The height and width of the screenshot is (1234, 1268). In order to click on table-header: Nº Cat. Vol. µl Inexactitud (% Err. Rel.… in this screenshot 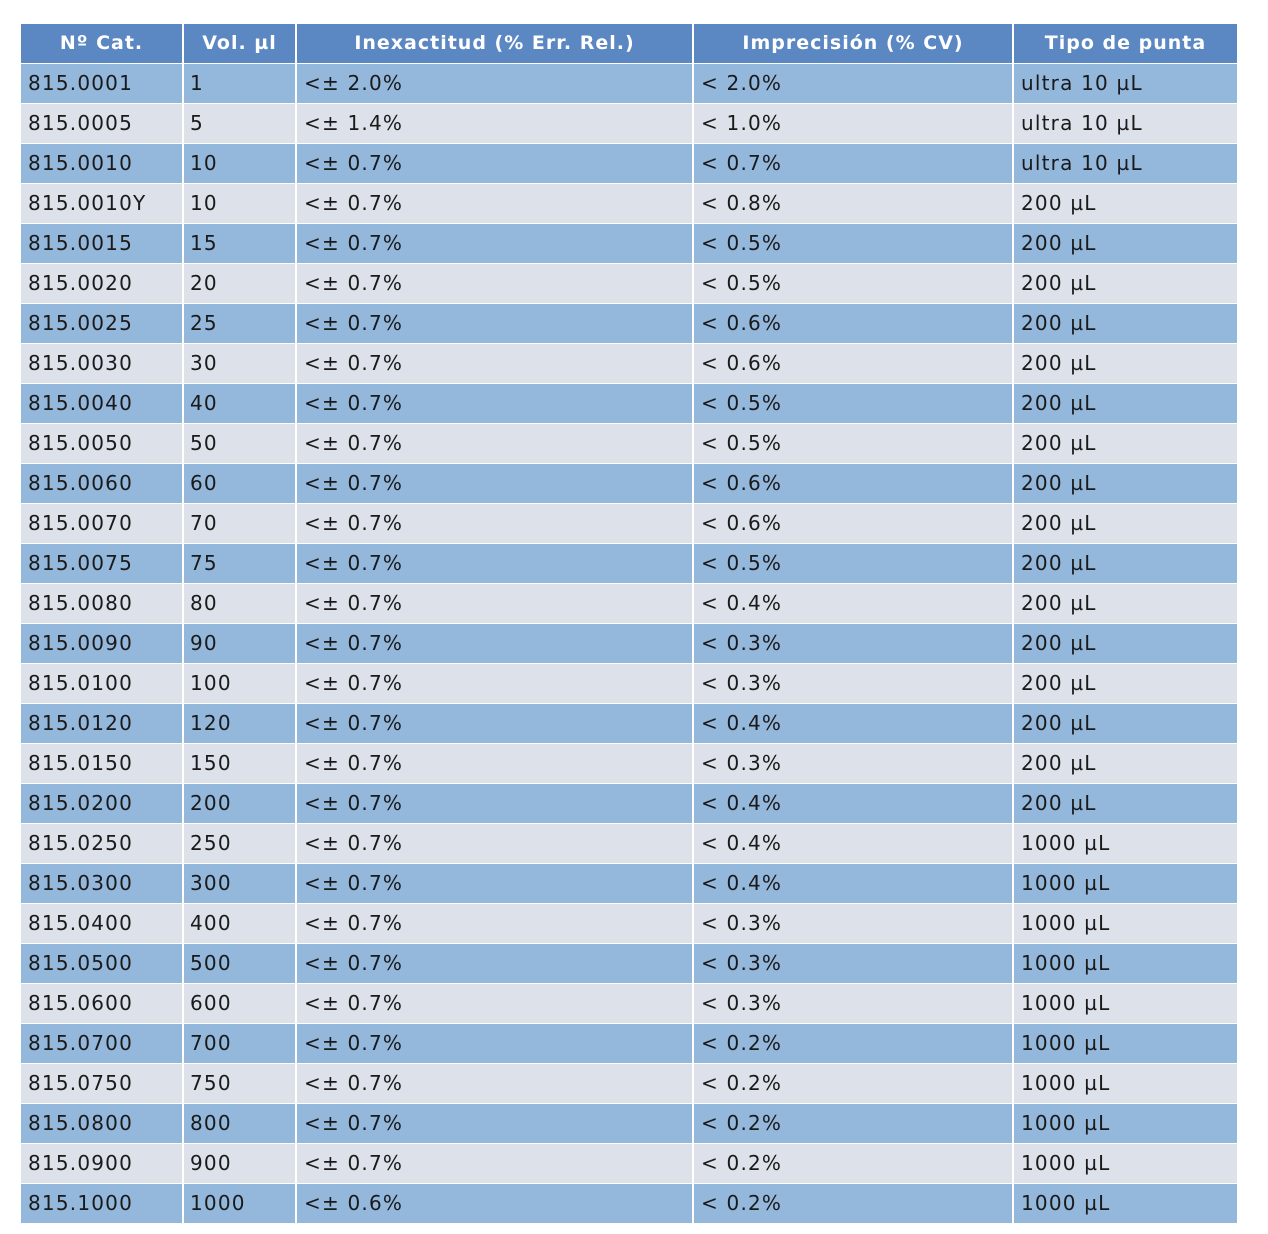, I will do `click(629, 43)`.